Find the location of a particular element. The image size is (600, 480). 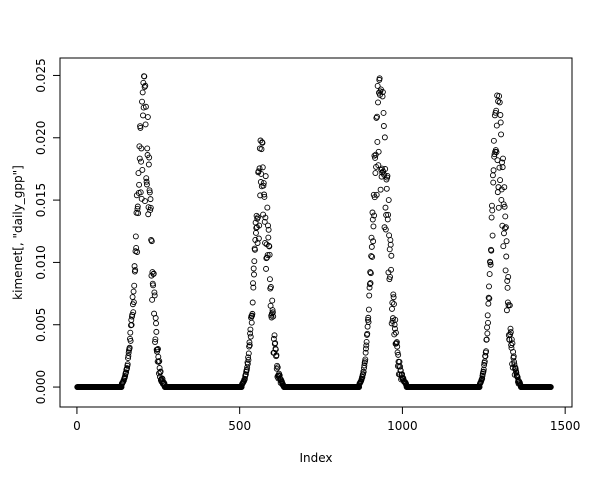

y-tick-label: 0.010 is located at coordinates (41, 262).